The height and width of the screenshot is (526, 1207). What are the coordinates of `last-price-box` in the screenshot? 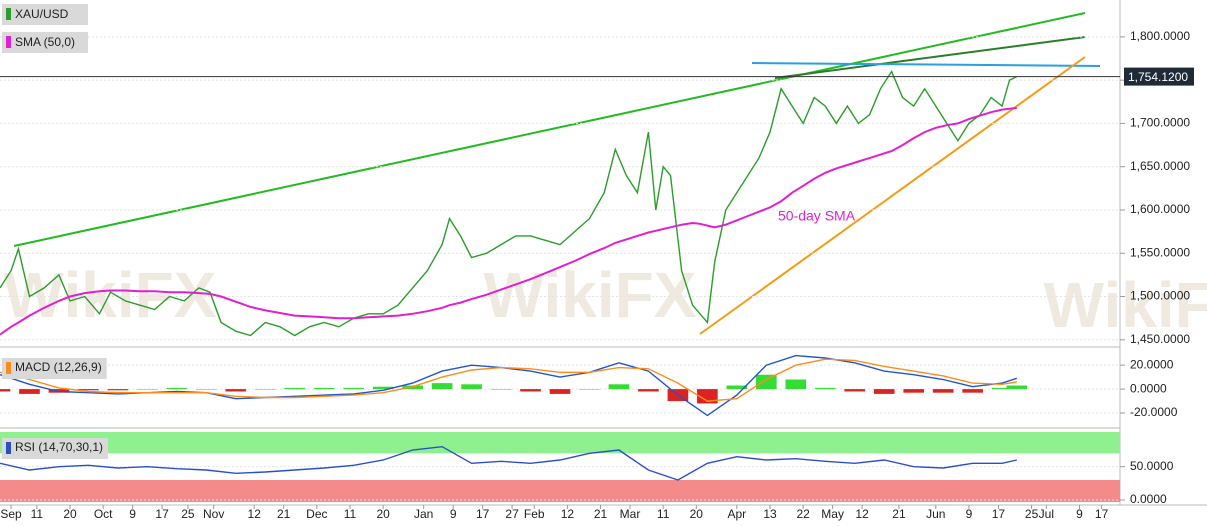 It's located at (1159, 76).